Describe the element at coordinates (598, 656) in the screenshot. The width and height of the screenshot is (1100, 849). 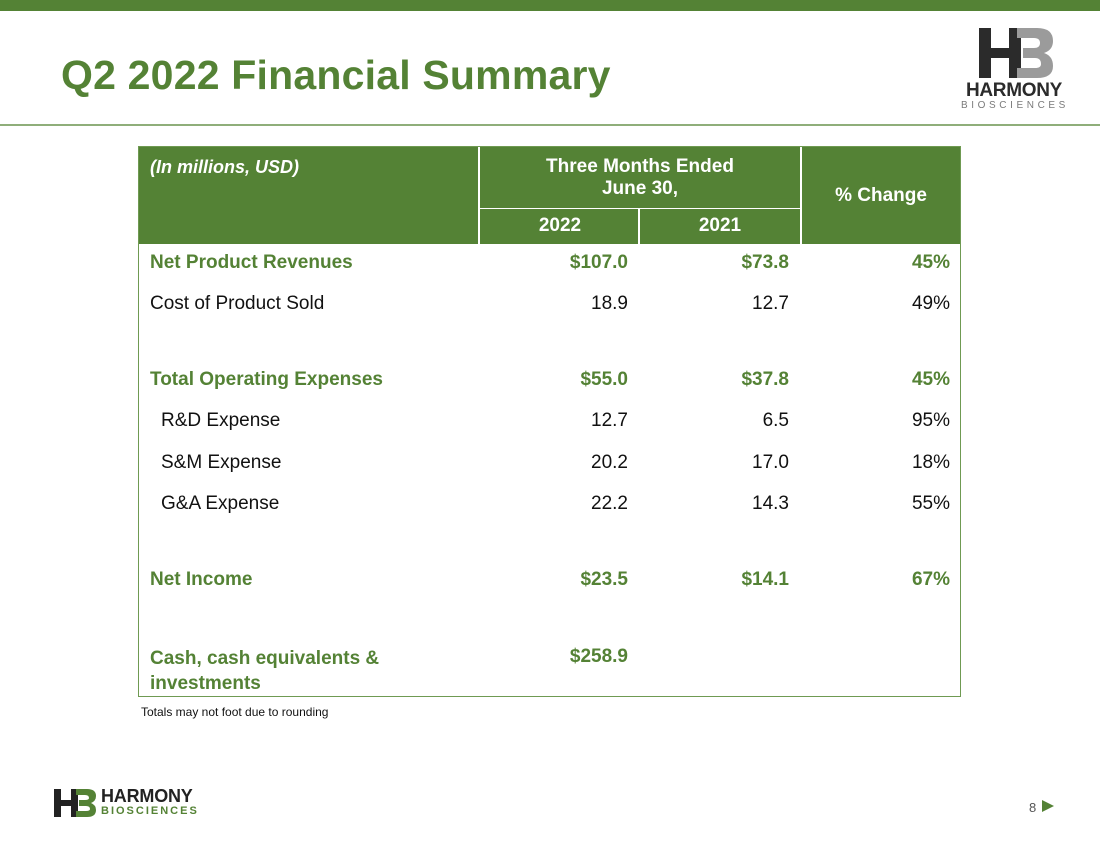
I see `value-2022: $258.9` at that location.